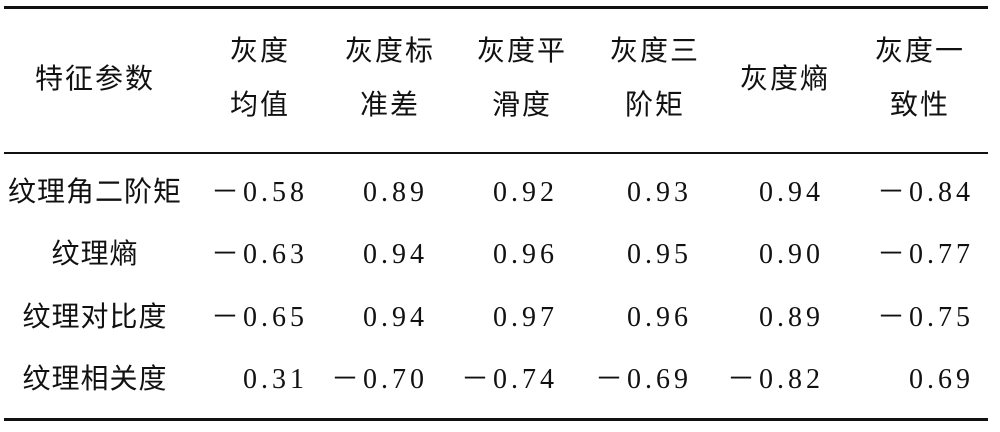 This screenshot has width=1000, height=432. What do you see at coordinates (94, 79) in the screenshot?
I see `header-cell: 特征参数` at bounding box center [94, 79].